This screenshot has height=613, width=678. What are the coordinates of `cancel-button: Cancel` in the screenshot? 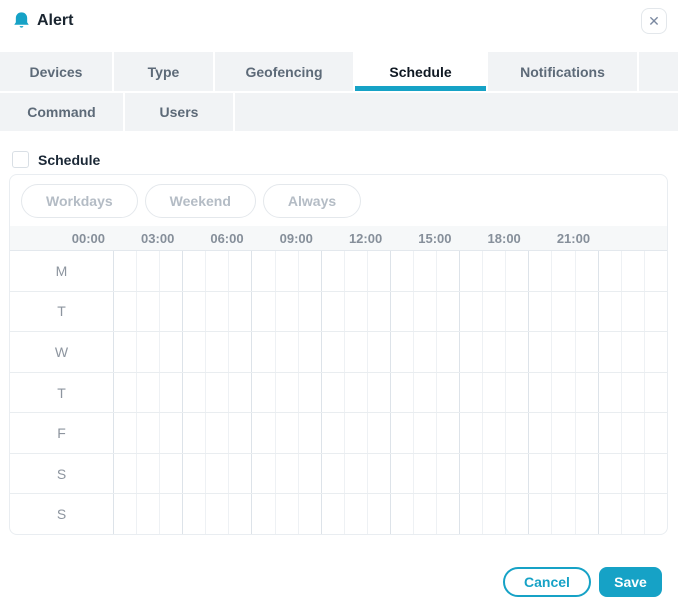 It's located at (547, 582).